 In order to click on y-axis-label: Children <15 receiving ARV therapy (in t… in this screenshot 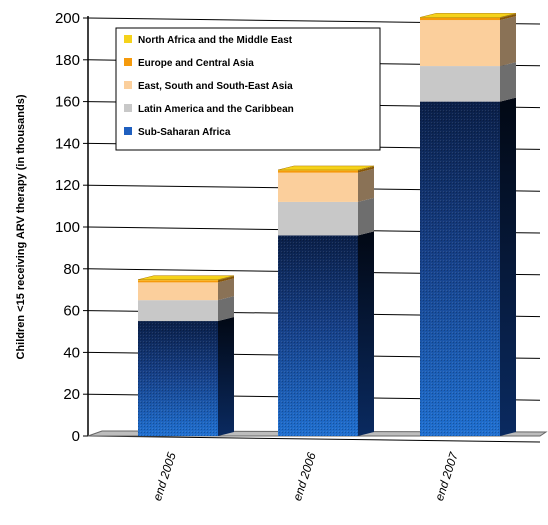, I will do `click(21, 226)`.